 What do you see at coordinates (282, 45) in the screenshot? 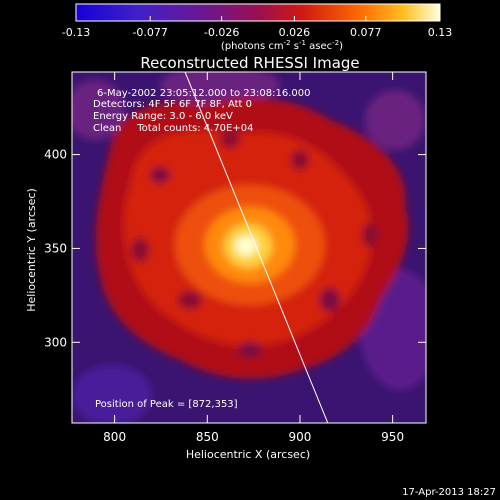
I see `colorbar-units: (photons cm-2 s-1 asec-2)` at bounding box center [282, 45].